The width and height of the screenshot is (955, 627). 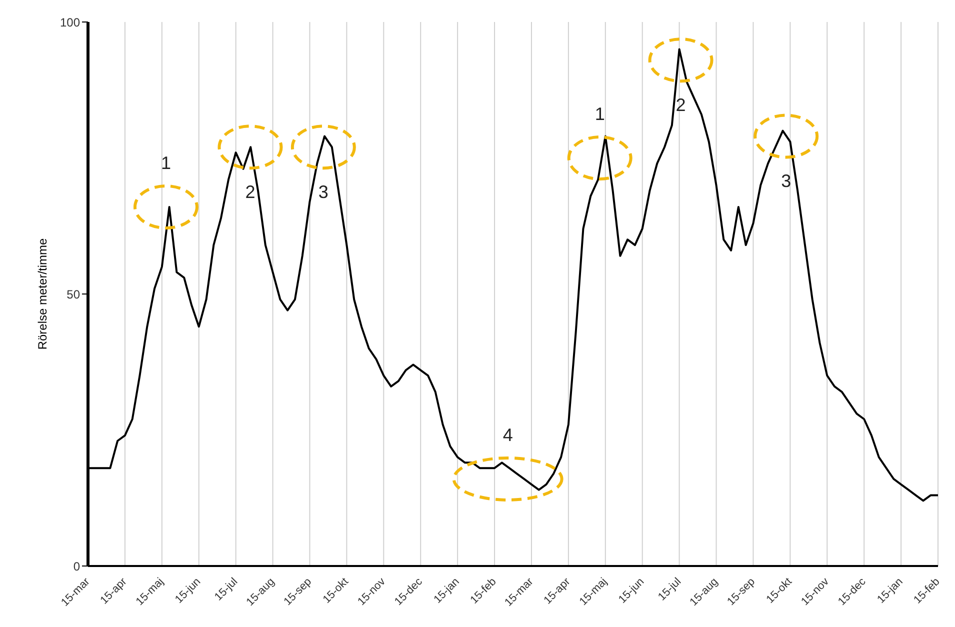 I want to click on y-axis-title: Rörelse meter/timme, so click(x=42, y=294).